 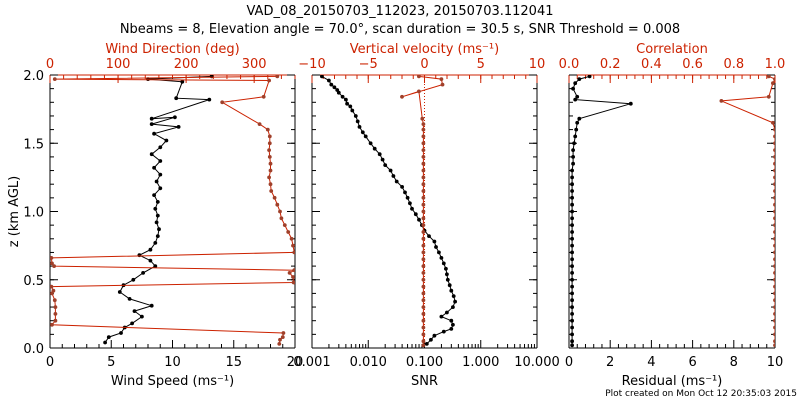 I want to click on y-tick-label: 0.0, so click(x=33, y=349).